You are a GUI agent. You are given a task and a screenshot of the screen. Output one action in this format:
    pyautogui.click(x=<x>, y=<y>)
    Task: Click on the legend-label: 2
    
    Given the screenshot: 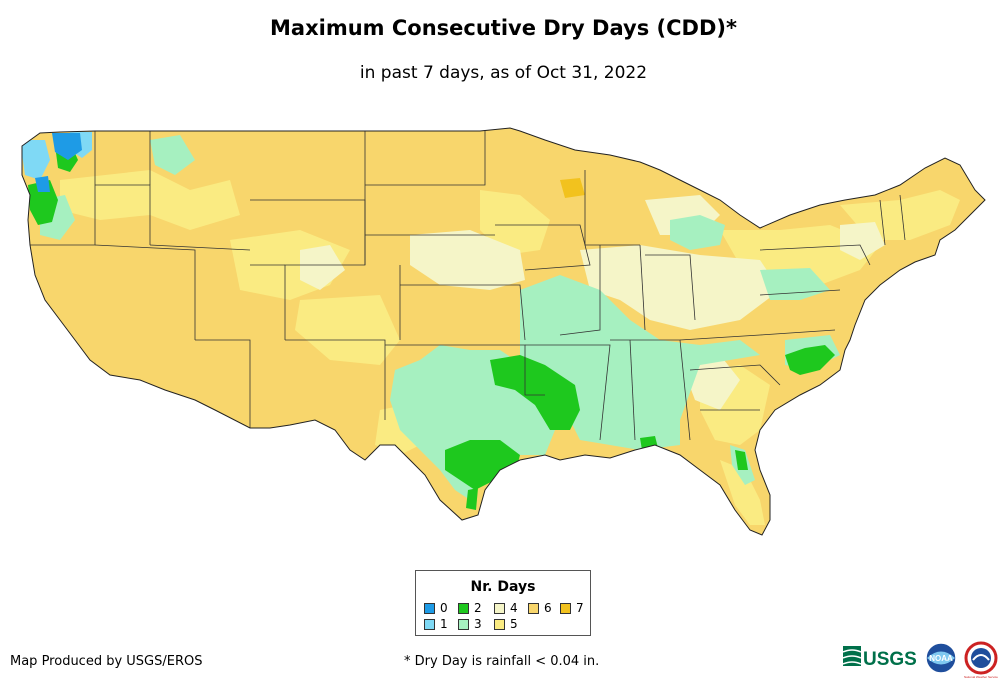 What is the action you would take?
    pyautogui.click(x=478, y=608)
    